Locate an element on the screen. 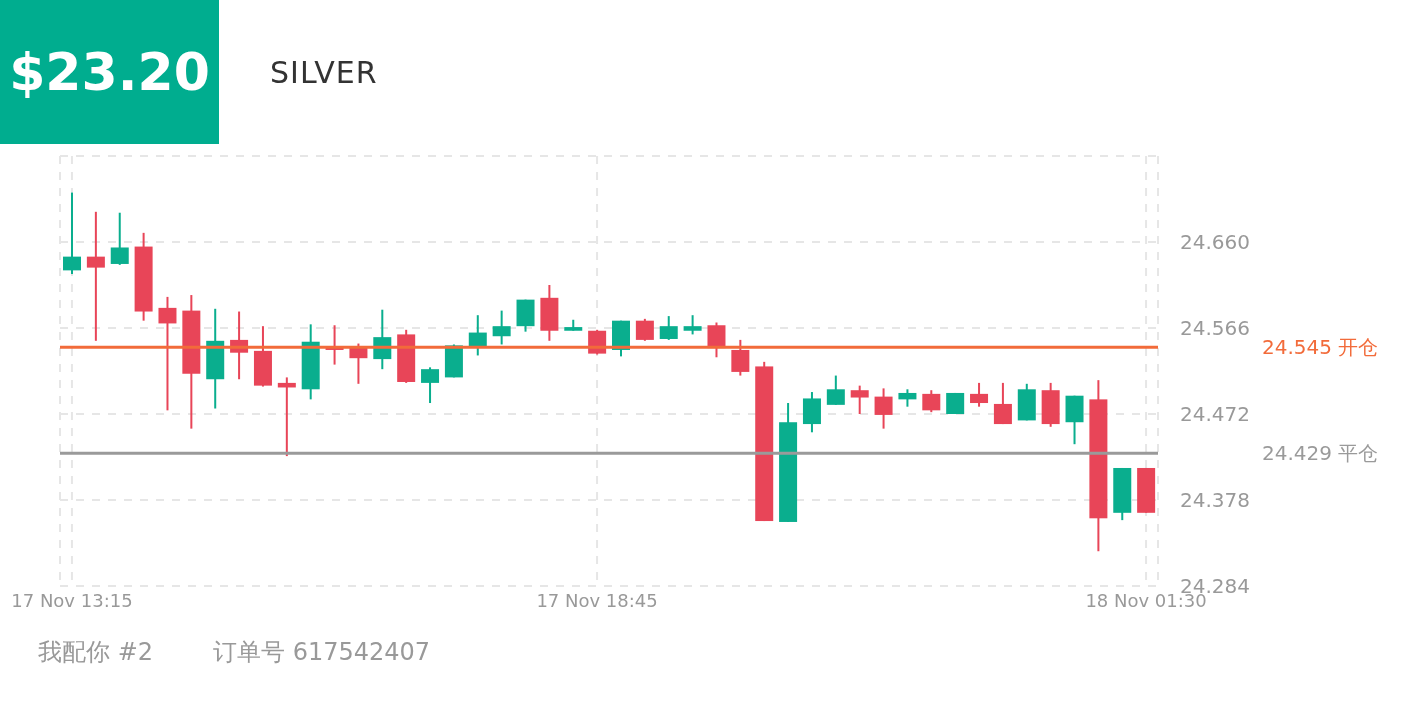 The image size is (1424, 712). ref-line-label: 24.545 开仓 is located at coordinates (1320, 347).